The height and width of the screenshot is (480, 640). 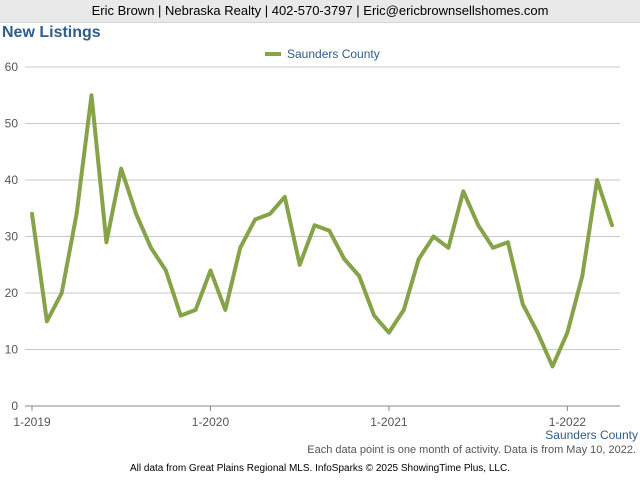 What do you see at coordinates (273, 54) in the screenshot?
I see `legend-swatch` at bounding box center [273, 54].